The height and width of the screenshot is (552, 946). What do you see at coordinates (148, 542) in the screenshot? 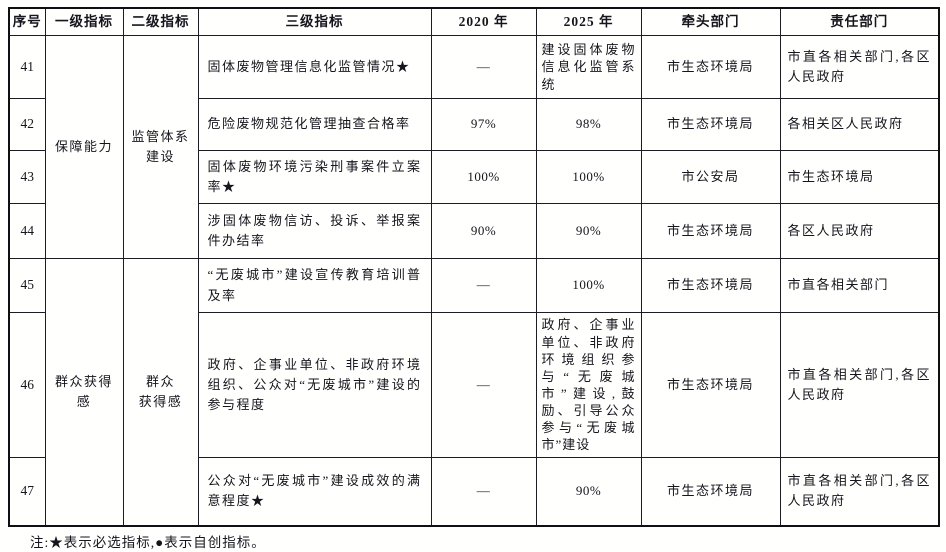
I see `footnote: 注:★表示必选指标,●表示自创指标。` at bounding box center [148, 542].